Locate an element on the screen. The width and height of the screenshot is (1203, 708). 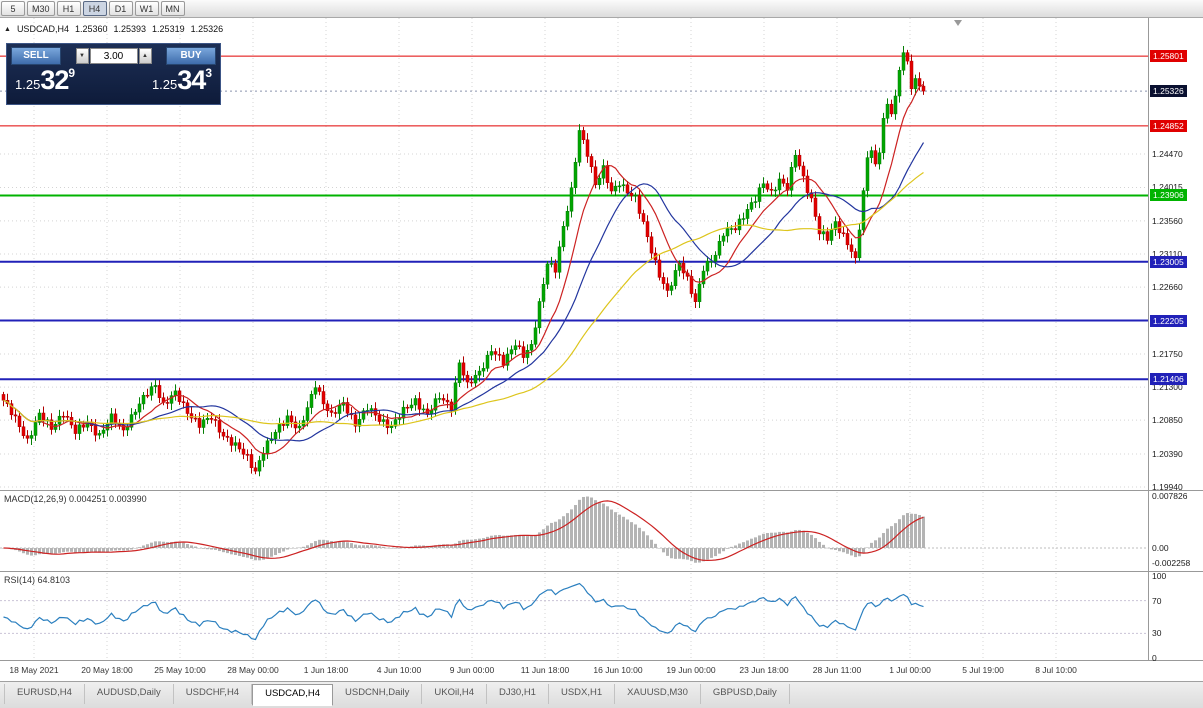
price-axis-label: 1.24015 is located at coordinates (1167, 187).